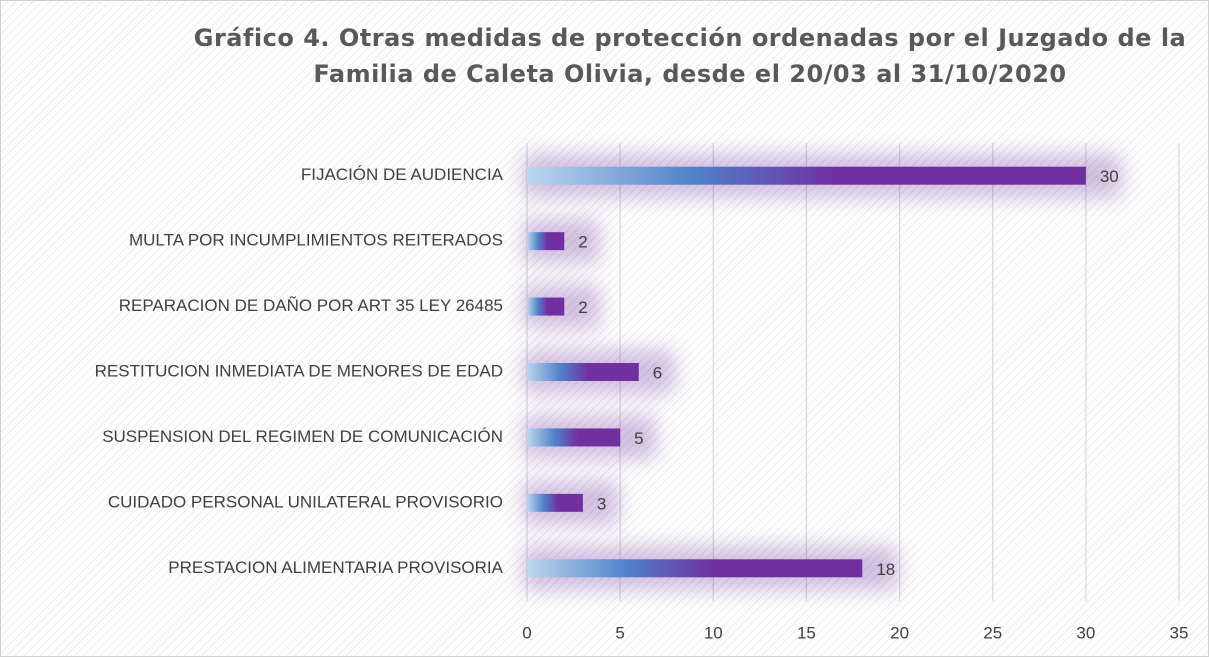 This screenshot has width=1209, height=657. What do you see at coordinates (402, 174) in the screenshot?
I see `y-tick-label: FIJACIÓN DE AUDIENCIA` at bounding box center [402, 174].